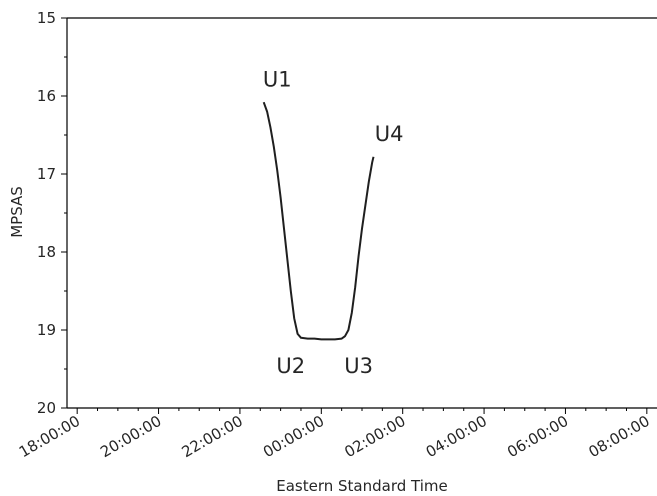 This screenshot has height=496, width=657. What do you see at coordinates (46, 252) in the screenshot?
I see `y-tick-label: 18` at bounding box center [46, 252].